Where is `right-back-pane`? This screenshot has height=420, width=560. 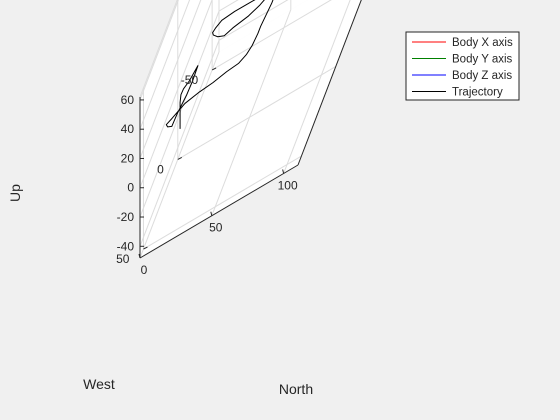 right-back-pane is located at coordinates (263, 26).